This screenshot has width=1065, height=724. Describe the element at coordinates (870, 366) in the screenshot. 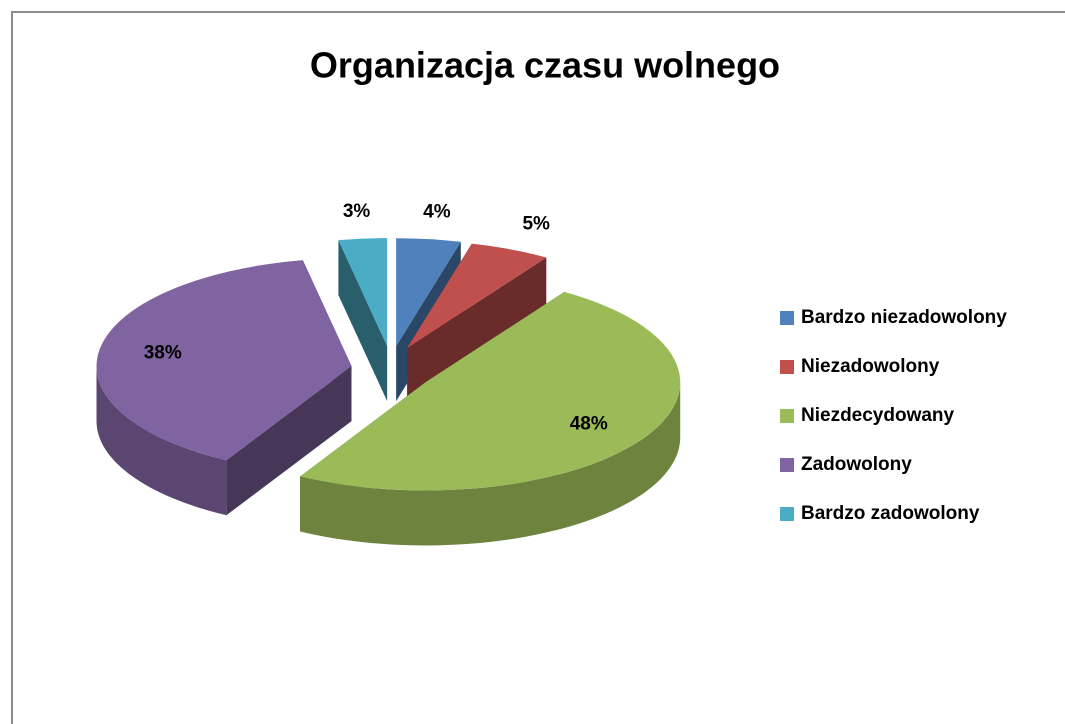

I see `legend-label: Niezadowolony` at that location.